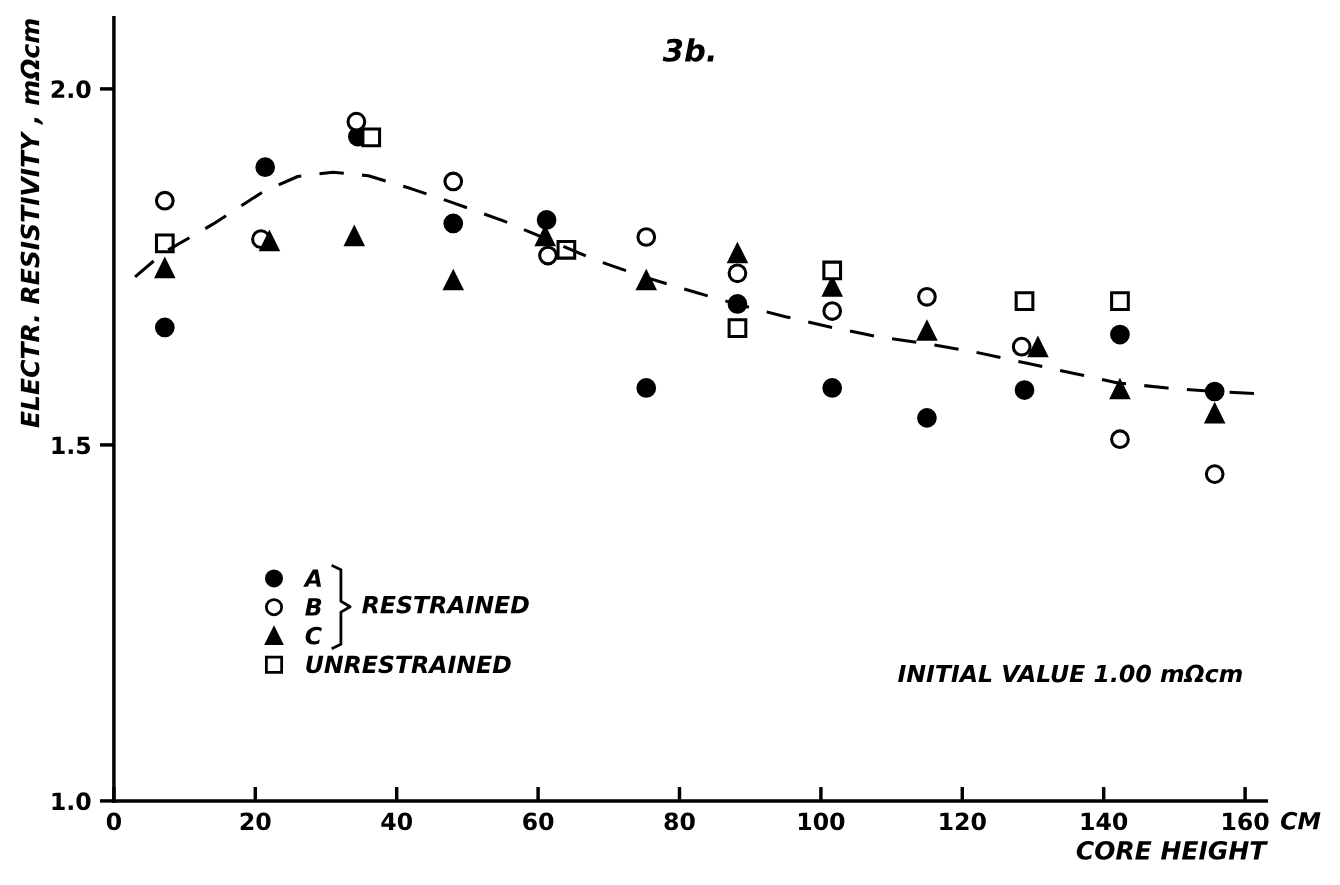  What do you see at coordinates (679, 821) in the screenshot?
I see `x-tick-label: 80` at bounding box center [679, 821].